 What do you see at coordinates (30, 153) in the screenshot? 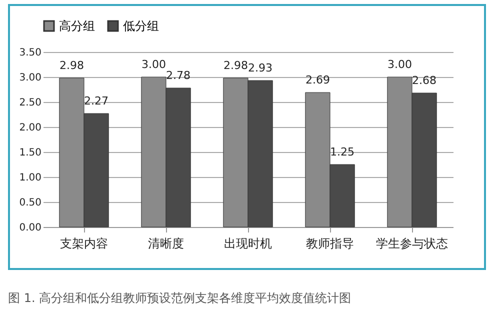
I see `y-tick-label: 1.50` at bounding box center [30, 153].